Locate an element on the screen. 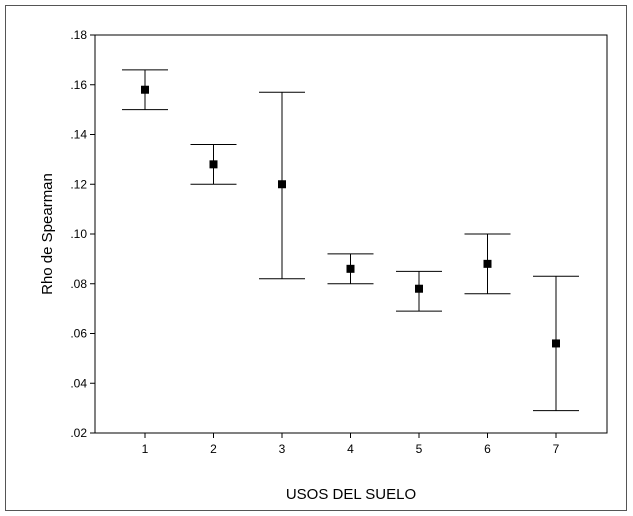 This screenshot has width=633, height=516. y-tick-label: .10 is located at coordinates (78, 234).